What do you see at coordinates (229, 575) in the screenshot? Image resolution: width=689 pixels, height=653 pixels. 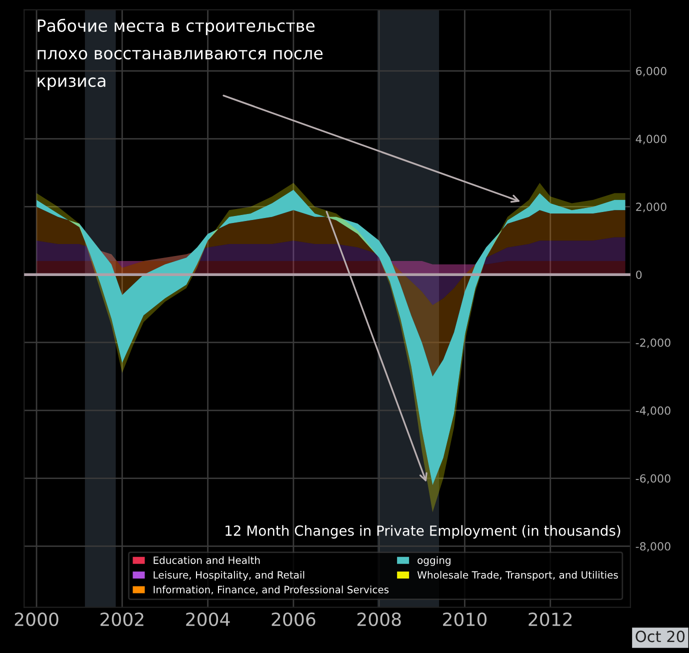 I see `legend-label: Leisure, Hospitality, and Retail` at bounding box center [229, 575].